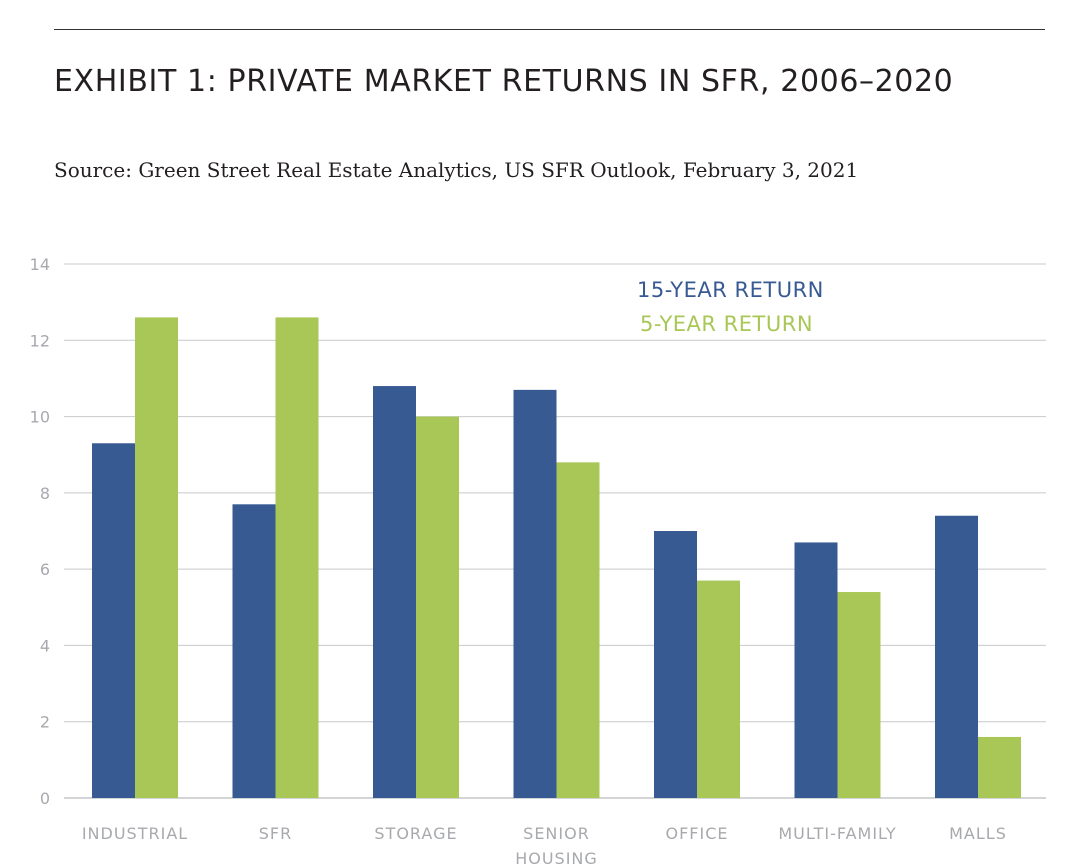  Describe the element at coordinates (535, 593) in the screenshot. I see `bar-15-year-senior-housing` at that location.